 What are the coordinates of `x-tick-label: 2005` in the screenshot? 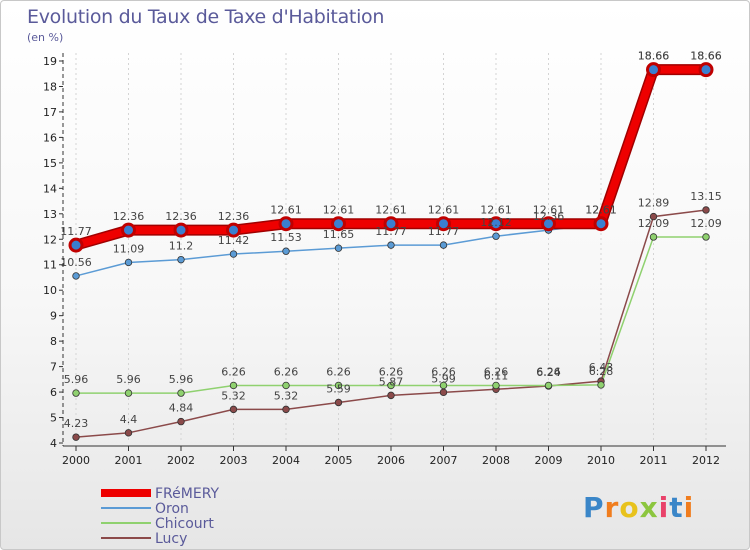 It's located at (339, 460).